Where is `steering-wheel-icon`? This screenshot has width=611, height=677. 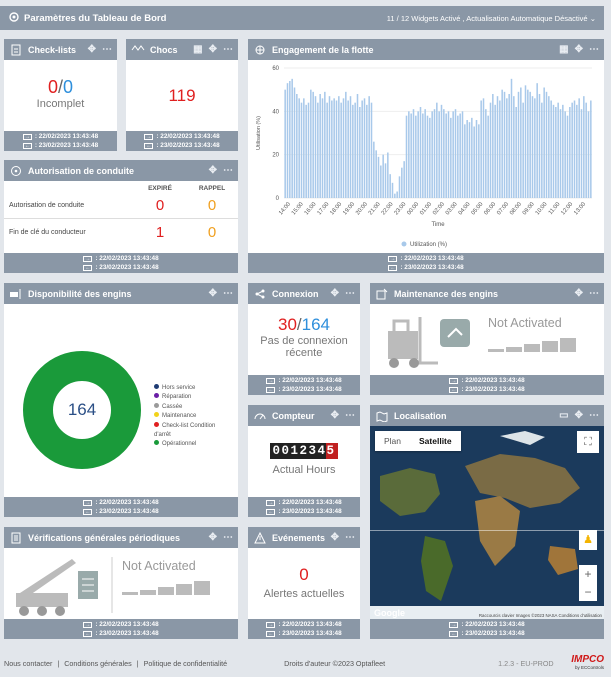 steering-wheel-icon is located at coordinates (16, 171).